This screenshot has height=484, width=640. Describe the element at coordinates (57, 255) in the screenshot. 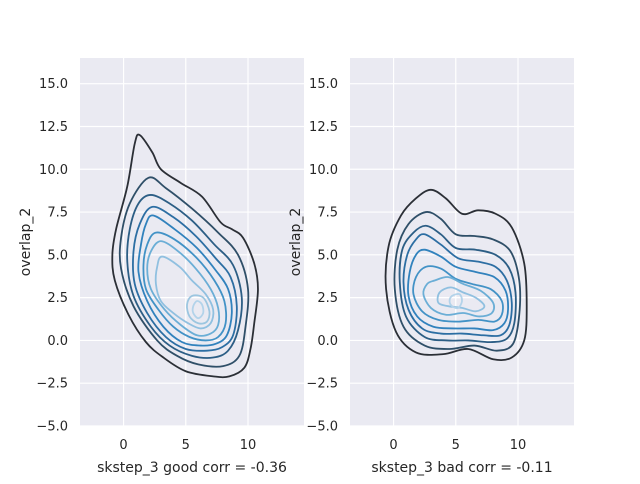

I see `left-y-tick-label: 5.0` at that location.